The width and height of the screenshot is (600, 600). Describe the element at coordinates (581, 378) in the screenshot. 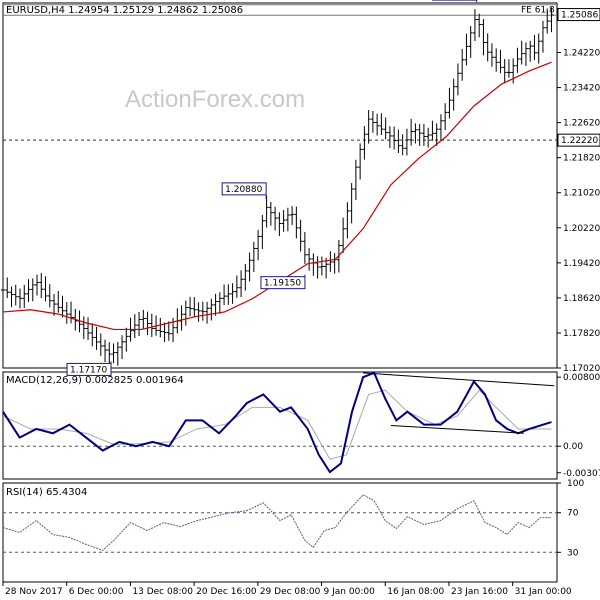

I see `macd-tick-label: 0.00800` at that location.